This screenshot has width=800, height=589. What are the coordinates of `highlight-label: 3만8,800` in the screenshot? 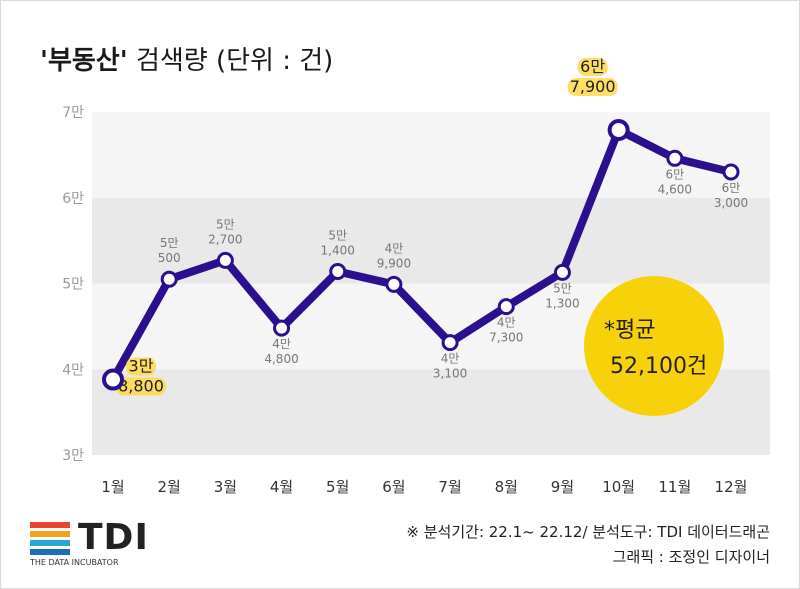 It's located at (141, 376).